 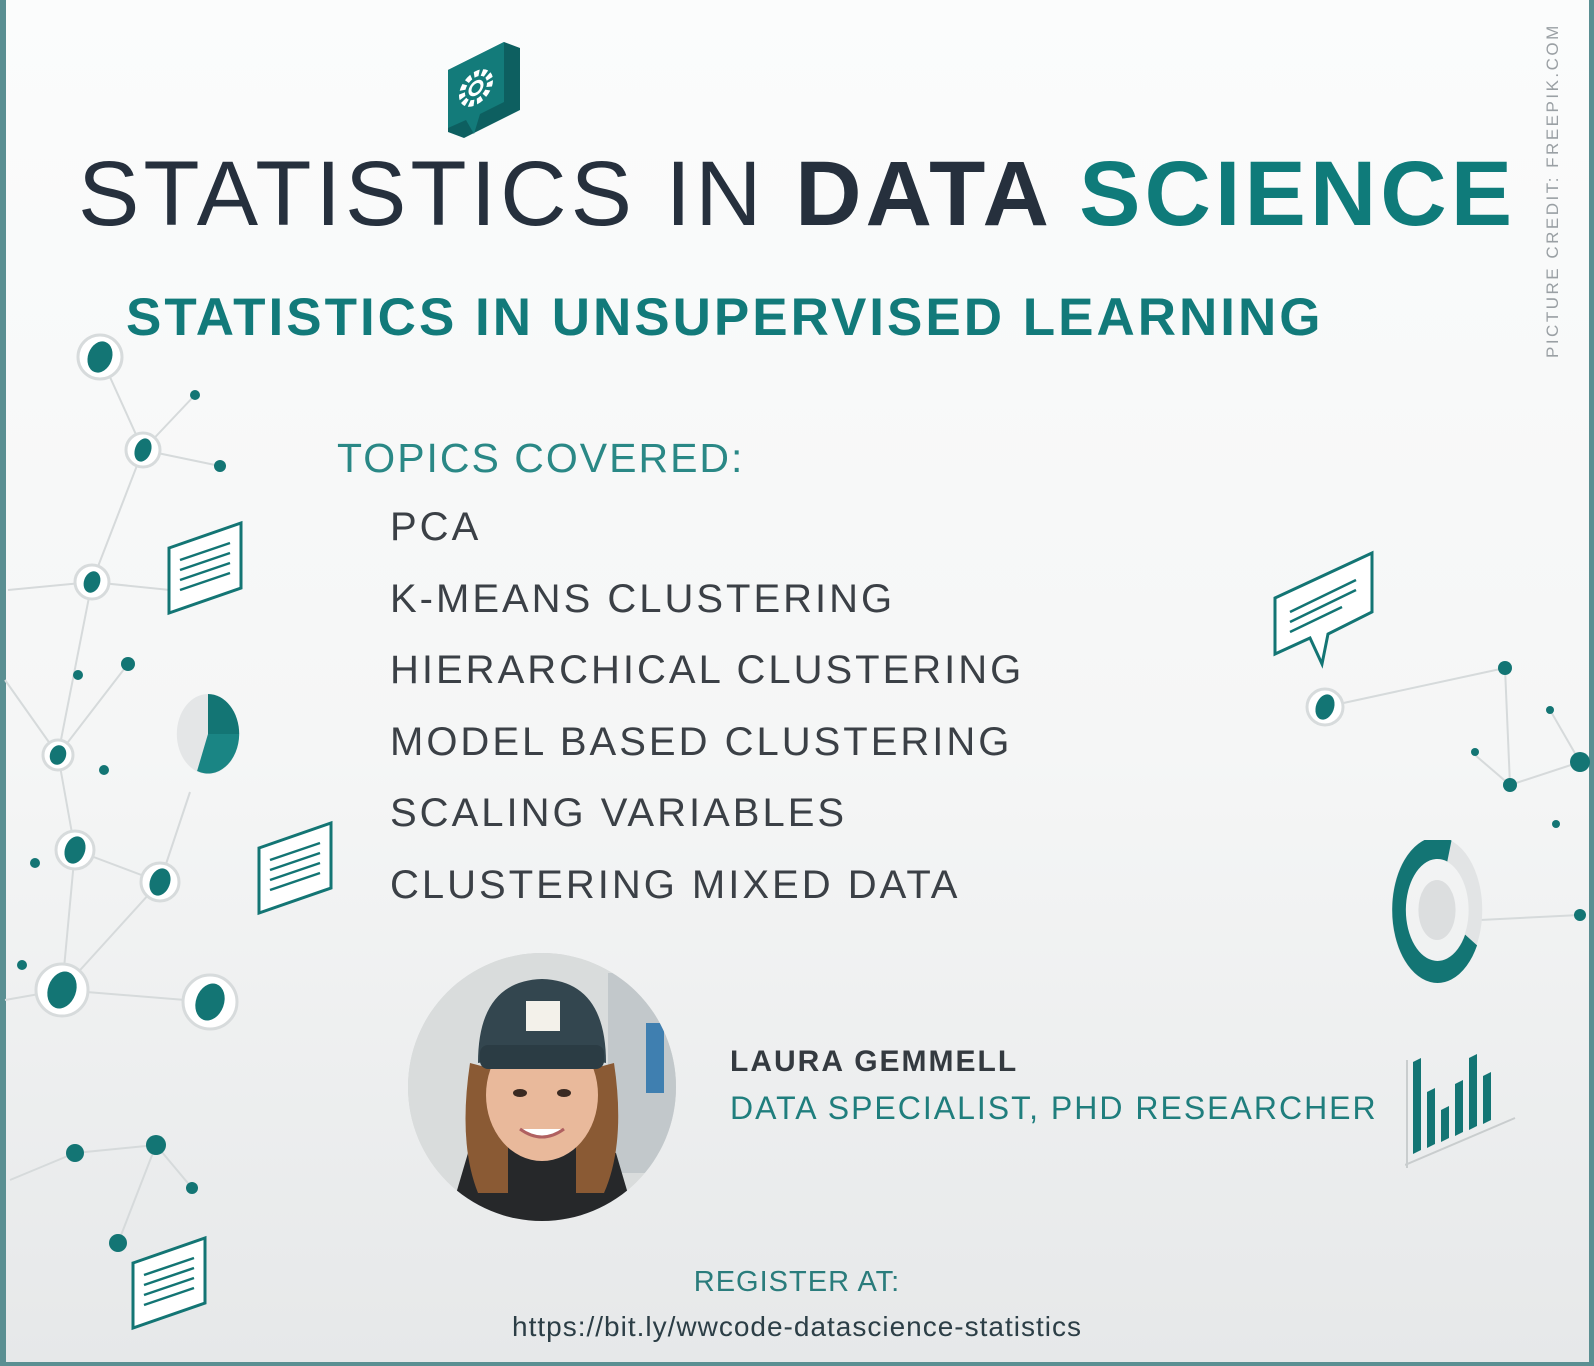 I want to click on speaker-avatar, so click(x=542, y=1087).